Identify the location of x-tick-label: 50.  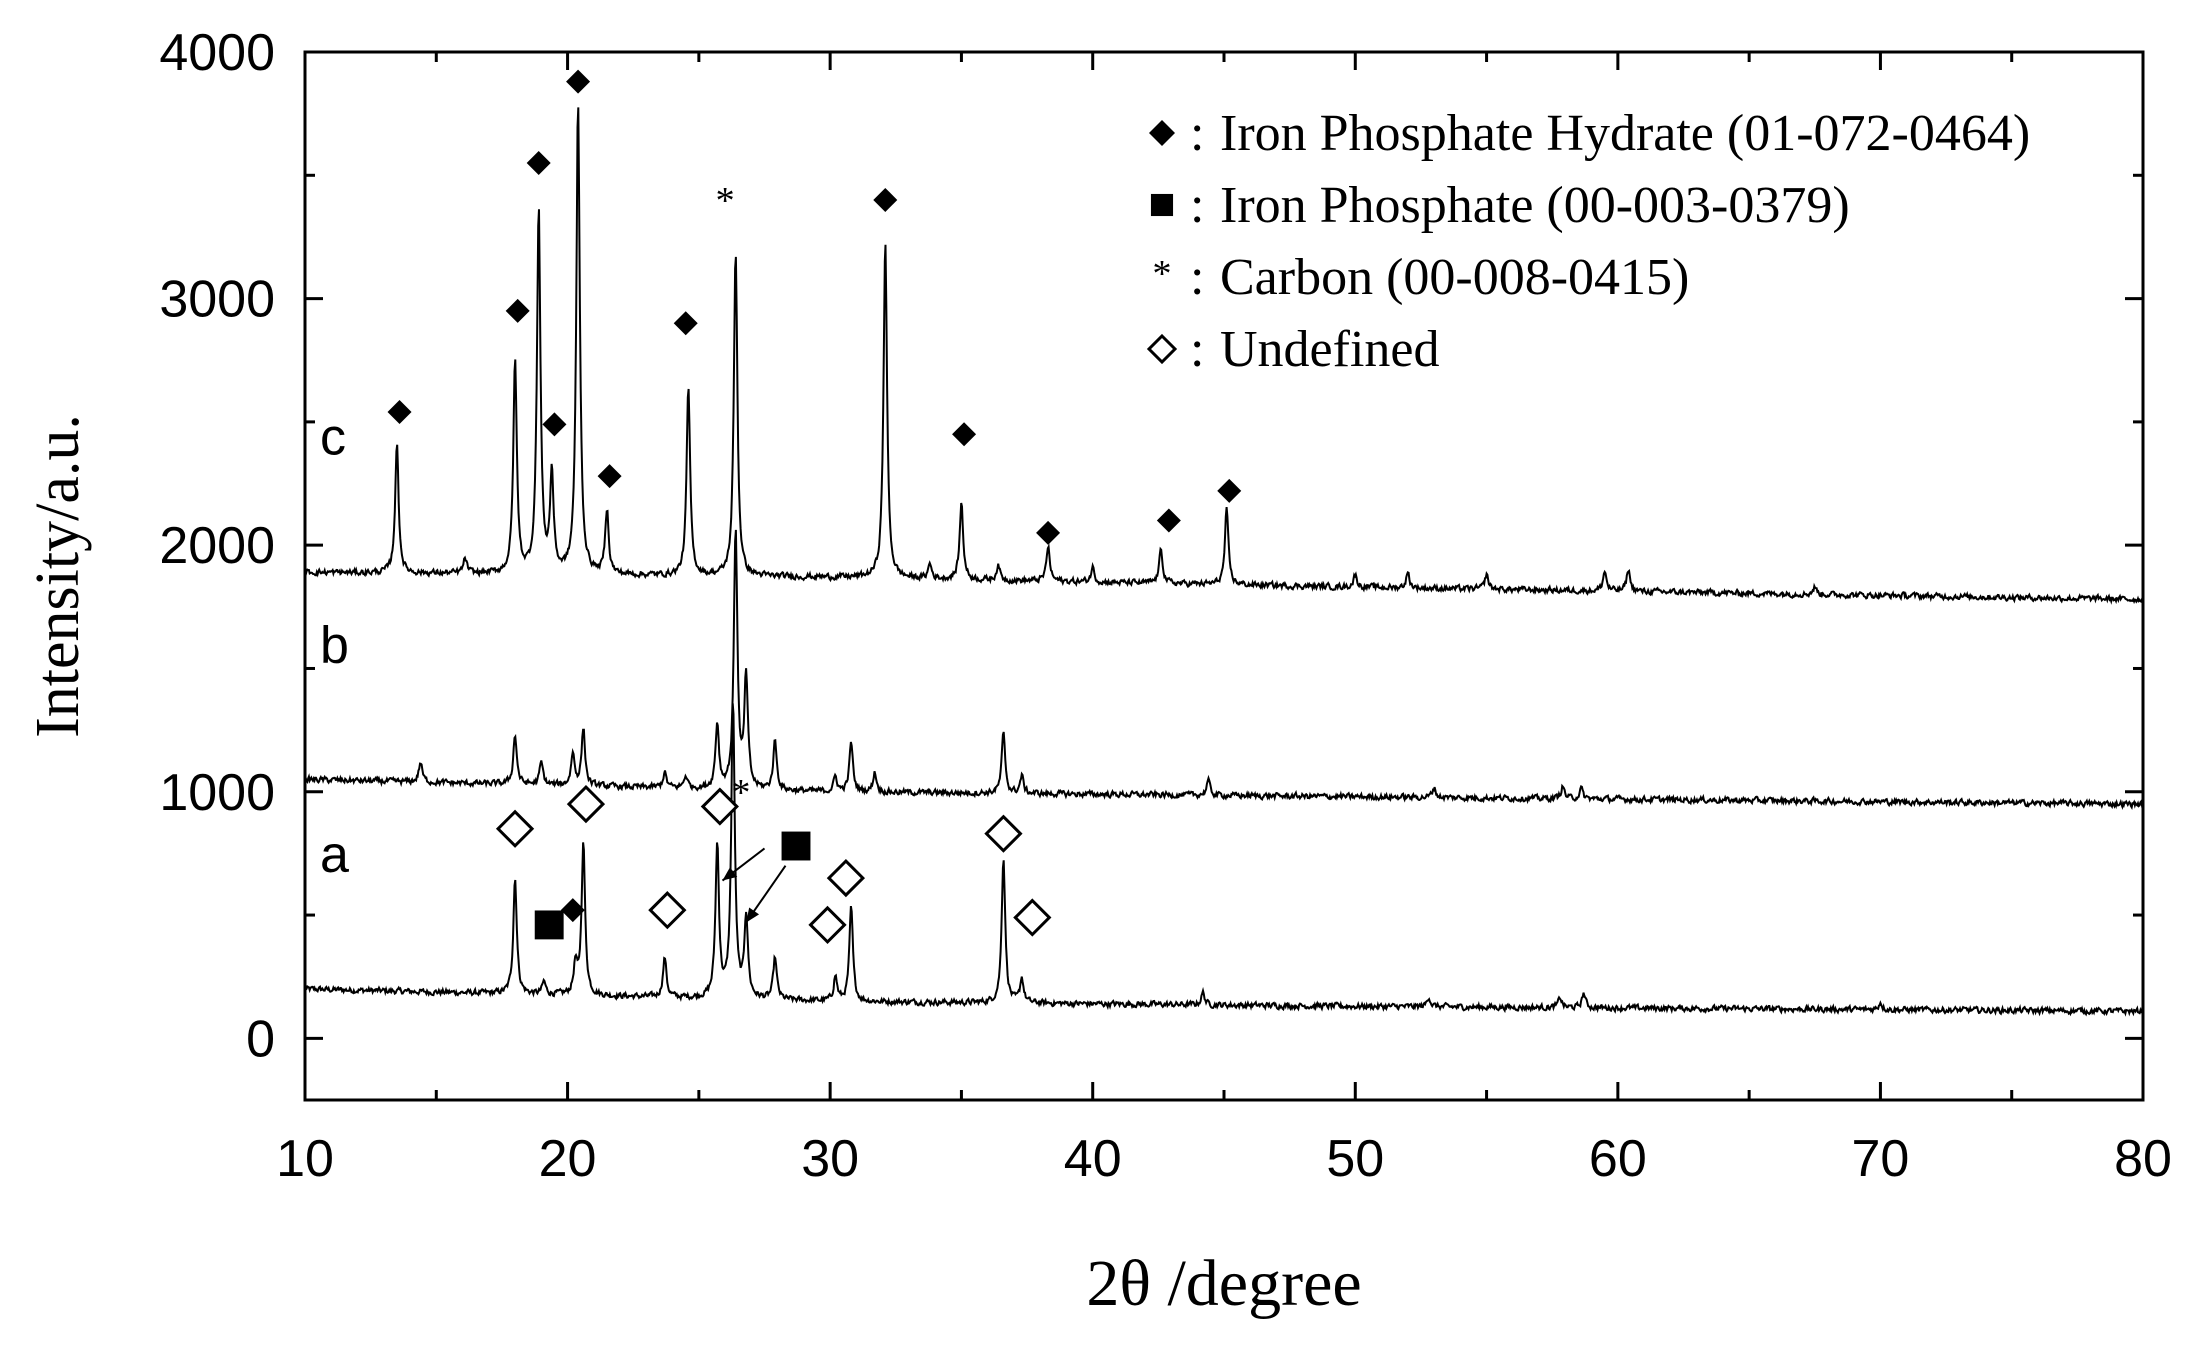
(1355, 1159).